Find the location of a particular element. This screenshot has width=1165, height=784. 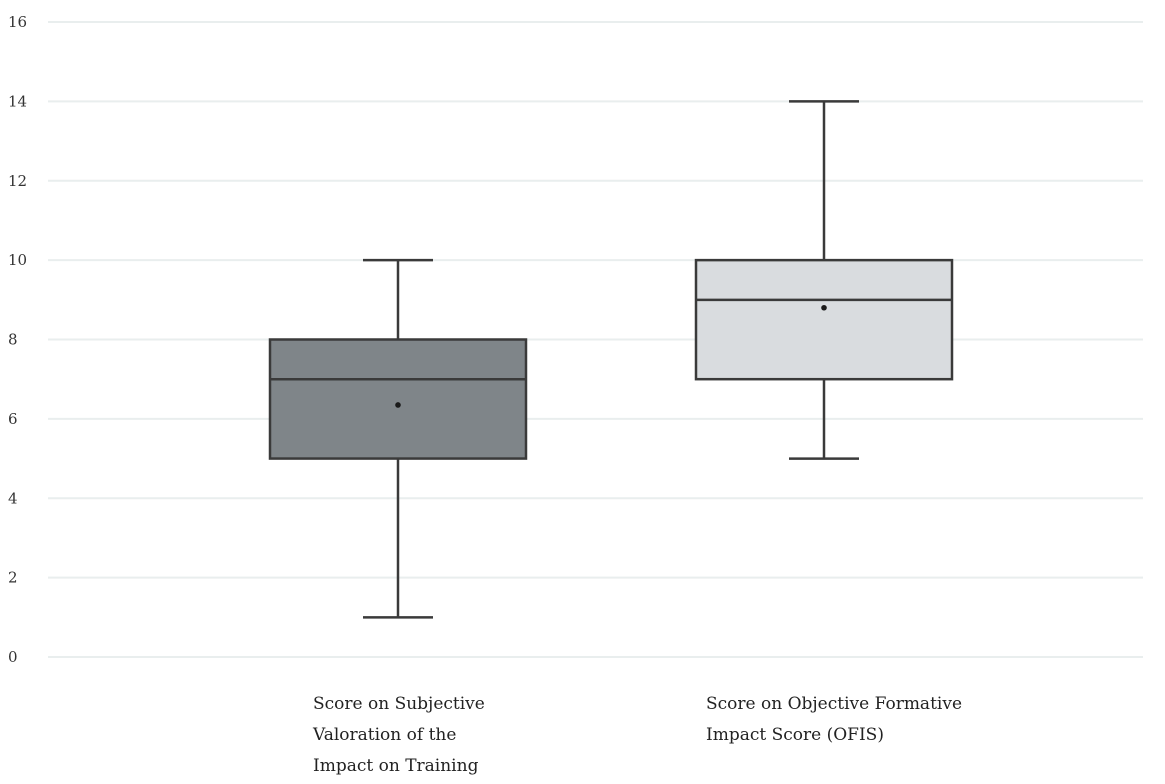

x-category-label-line: Score on Objective Formative is located at coordinates (834, 704).